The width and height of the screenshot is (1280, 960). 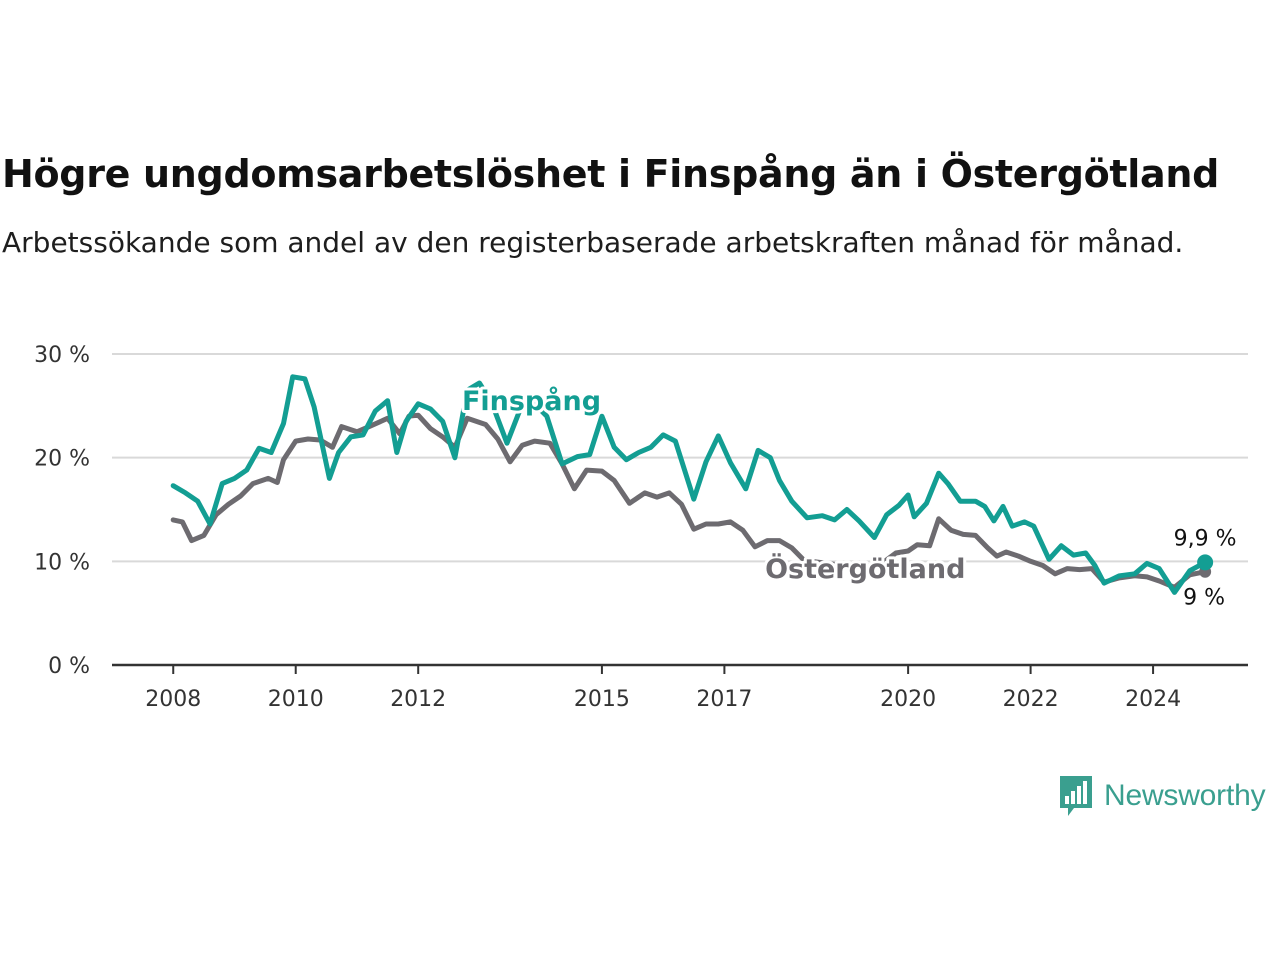 I want to click on x-tick-label: 2017, so click(x=724, y=699).